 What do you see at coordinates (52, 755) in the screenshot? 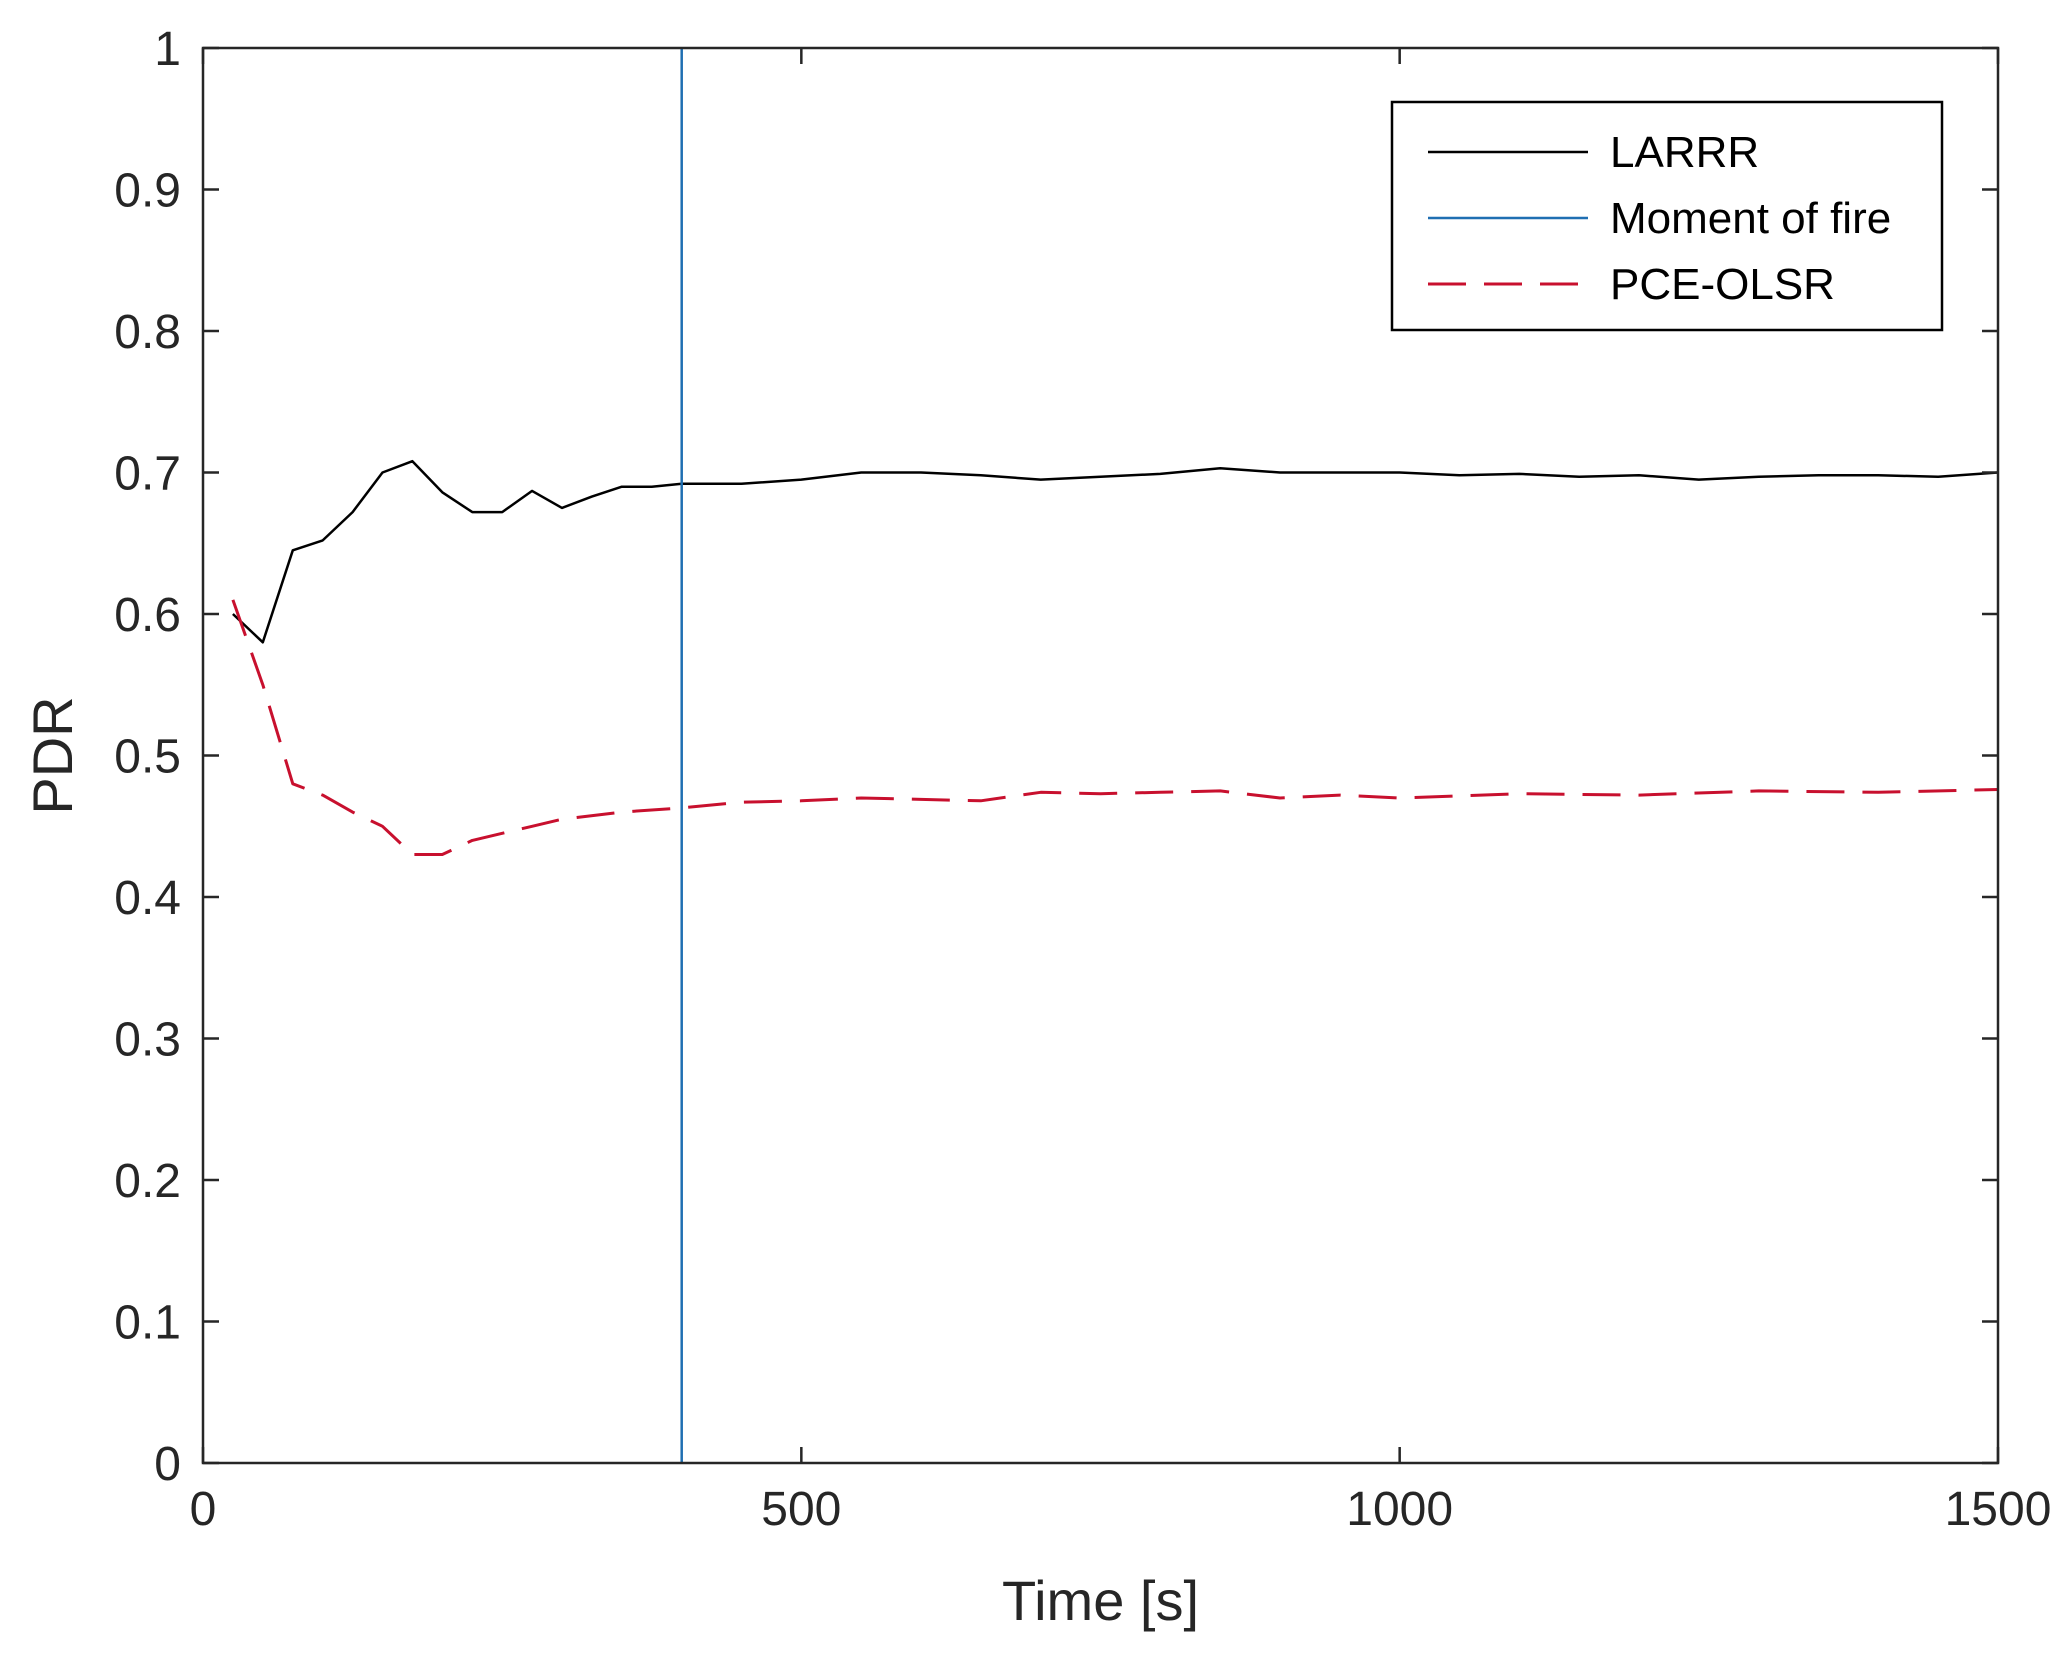
I see `y-axis-title: PDR` at bounding box center [52, 755].